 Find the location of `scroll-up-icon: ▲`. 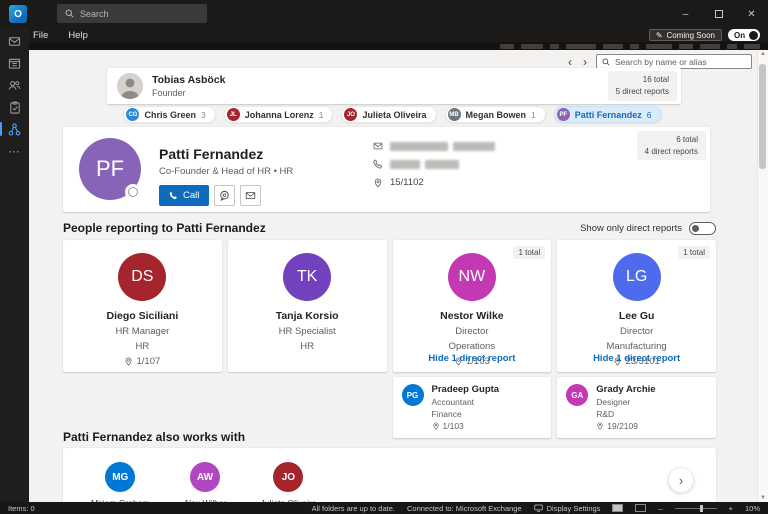

scroll-up-icon: ▲ is located at coordinates (763, 54).